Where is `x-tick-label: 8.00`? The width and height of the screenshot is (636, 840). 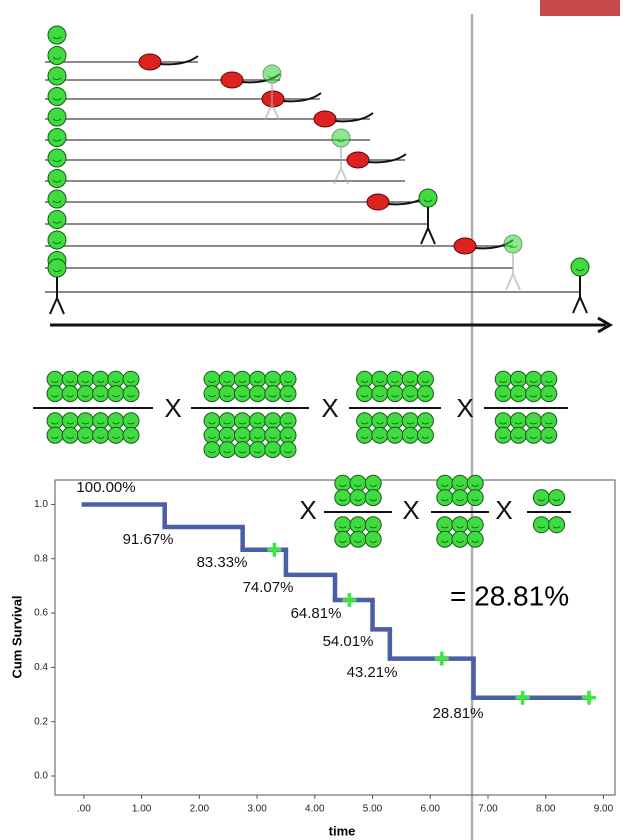
x-tick-label: 8.00 is located at coordinates (546, 809).